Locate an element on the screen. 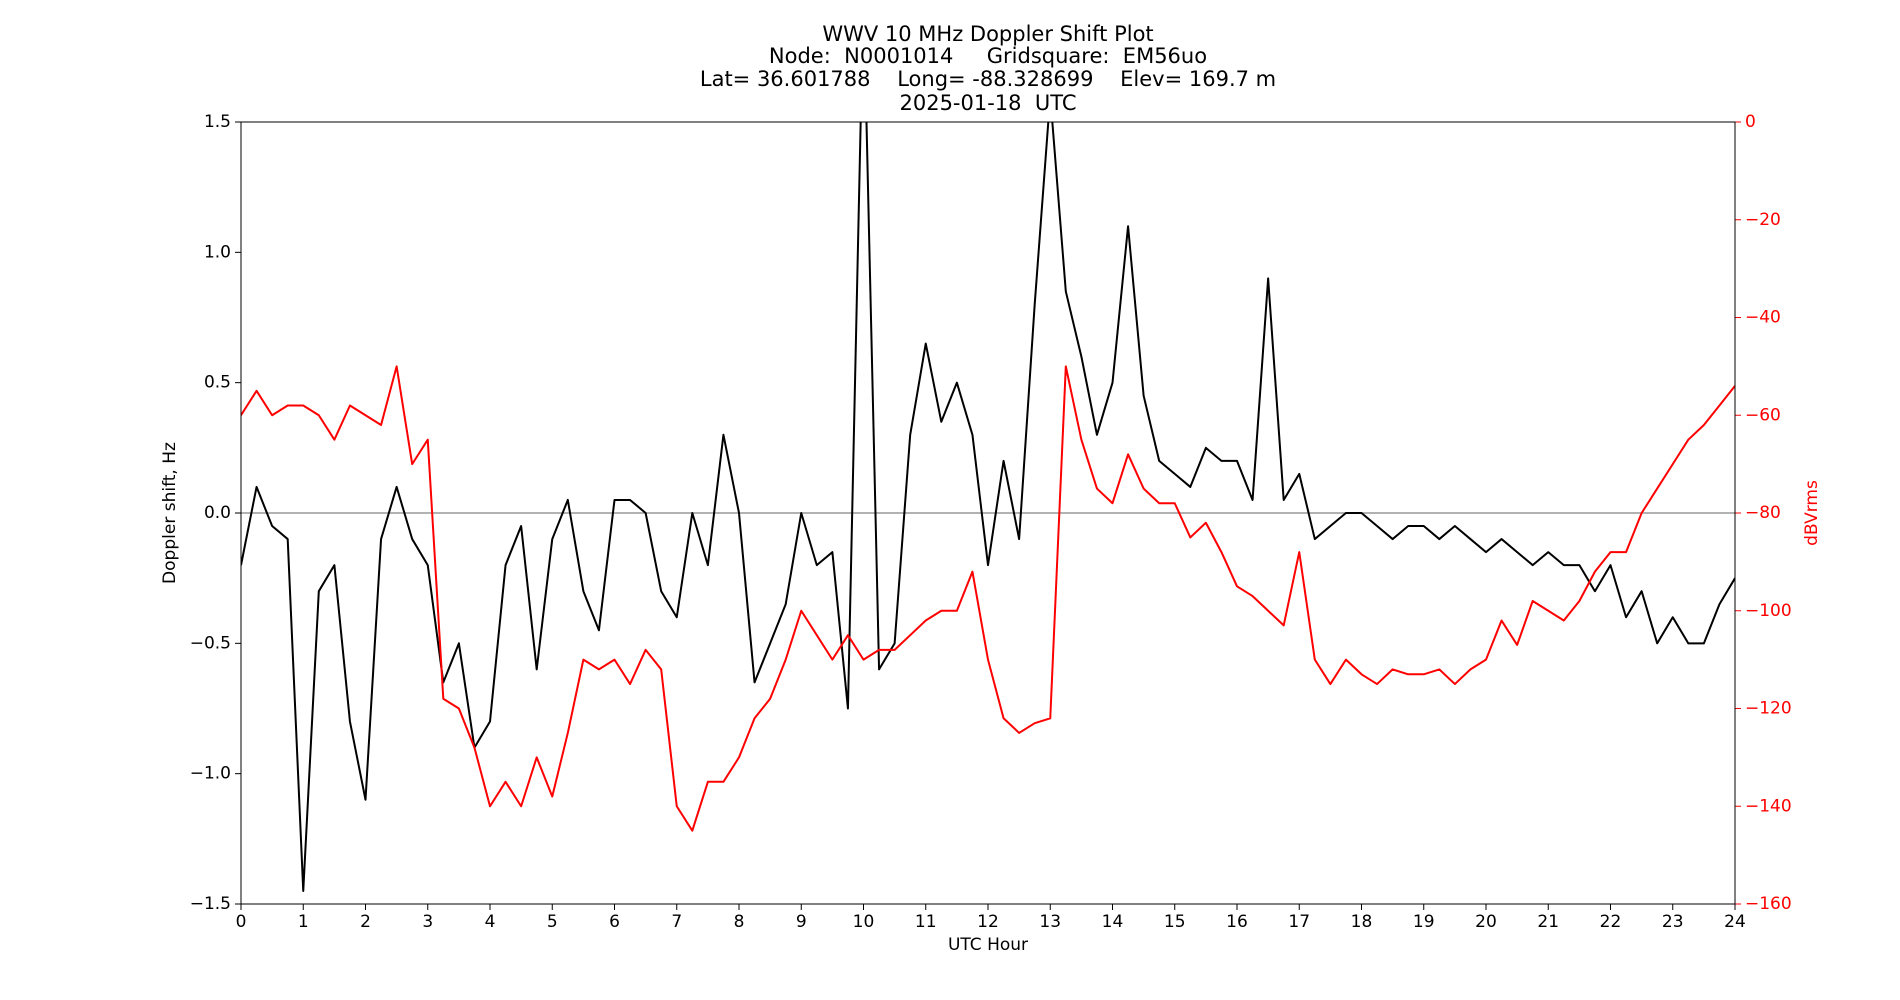  y-tick-label: −1.0 is located at coordinates (210, 774).